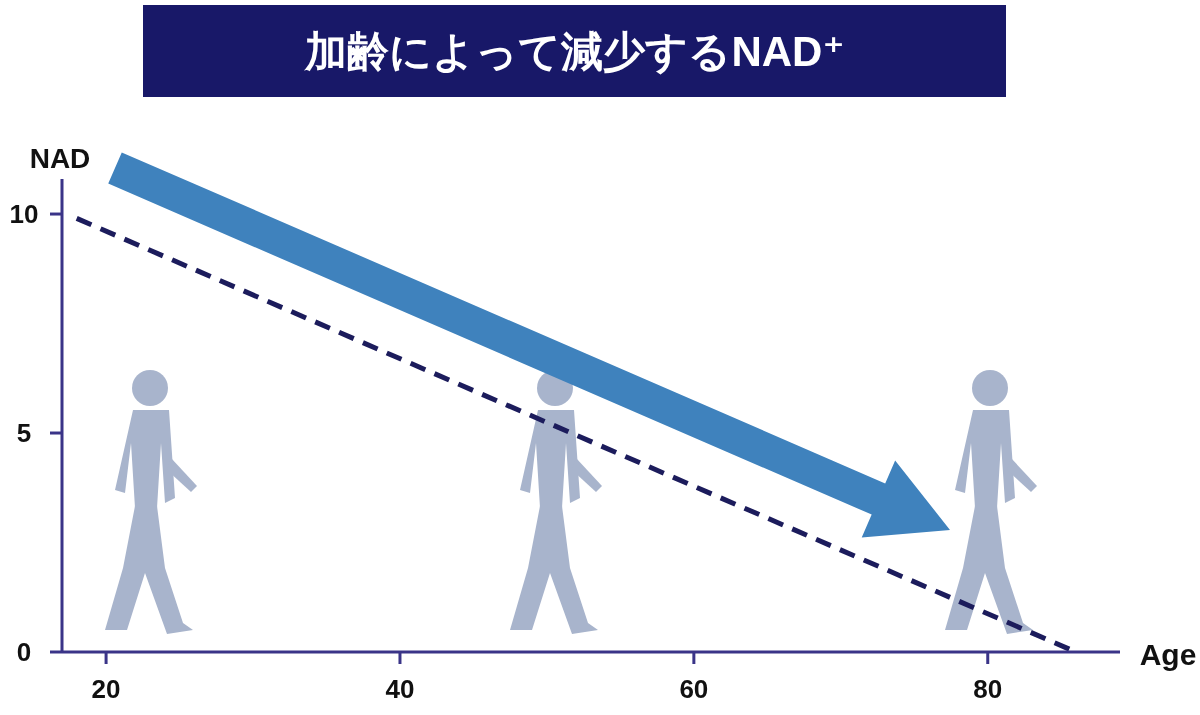 This screenshot has height=715, width=1200. I want to click on chart-title: 加齢によって減少するNAD⁺, so click(574, 51).